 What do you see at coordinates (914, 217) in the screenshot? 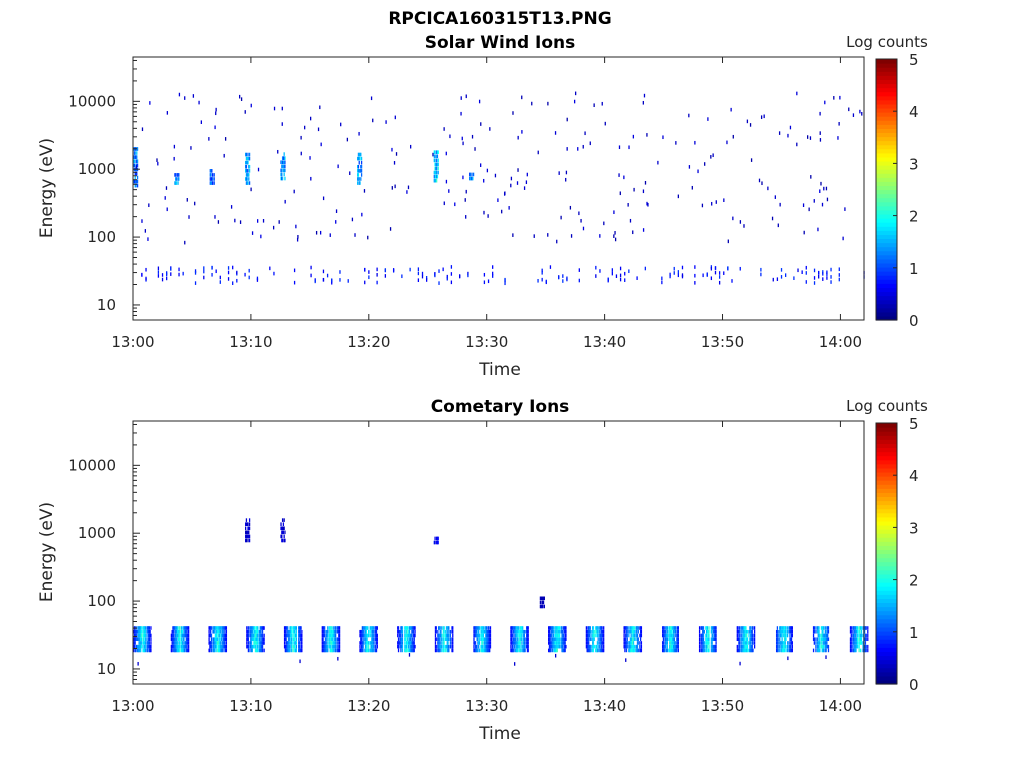
I see `colorbar-tick-label: 2` at bounding box center [914, 217].